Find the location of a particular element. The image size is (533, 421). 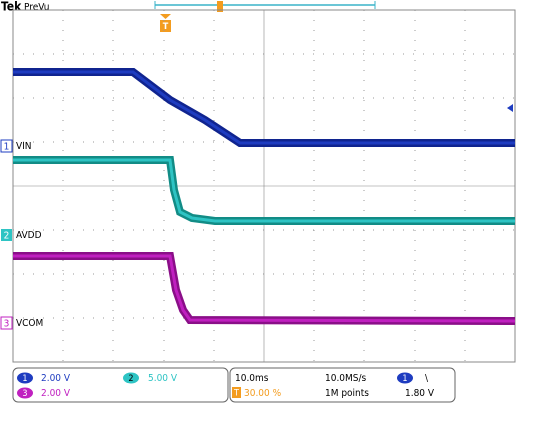

trigger-position-marker: T is located at coordinates (236, 394).